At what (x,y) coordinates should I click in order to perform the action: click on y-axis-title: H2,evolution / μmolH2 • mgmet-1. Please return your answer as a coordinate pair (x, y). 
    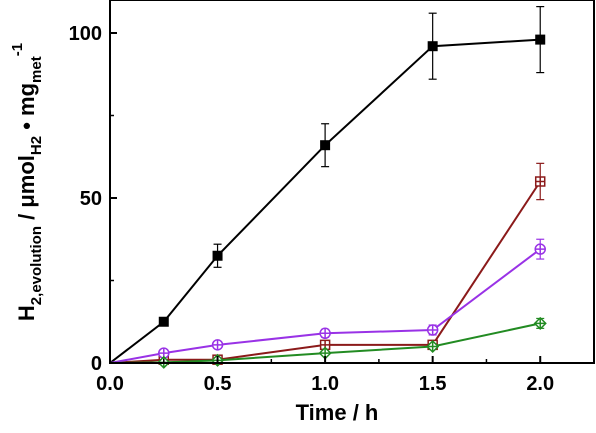
    Looking at the image, I should click on (27, 182).